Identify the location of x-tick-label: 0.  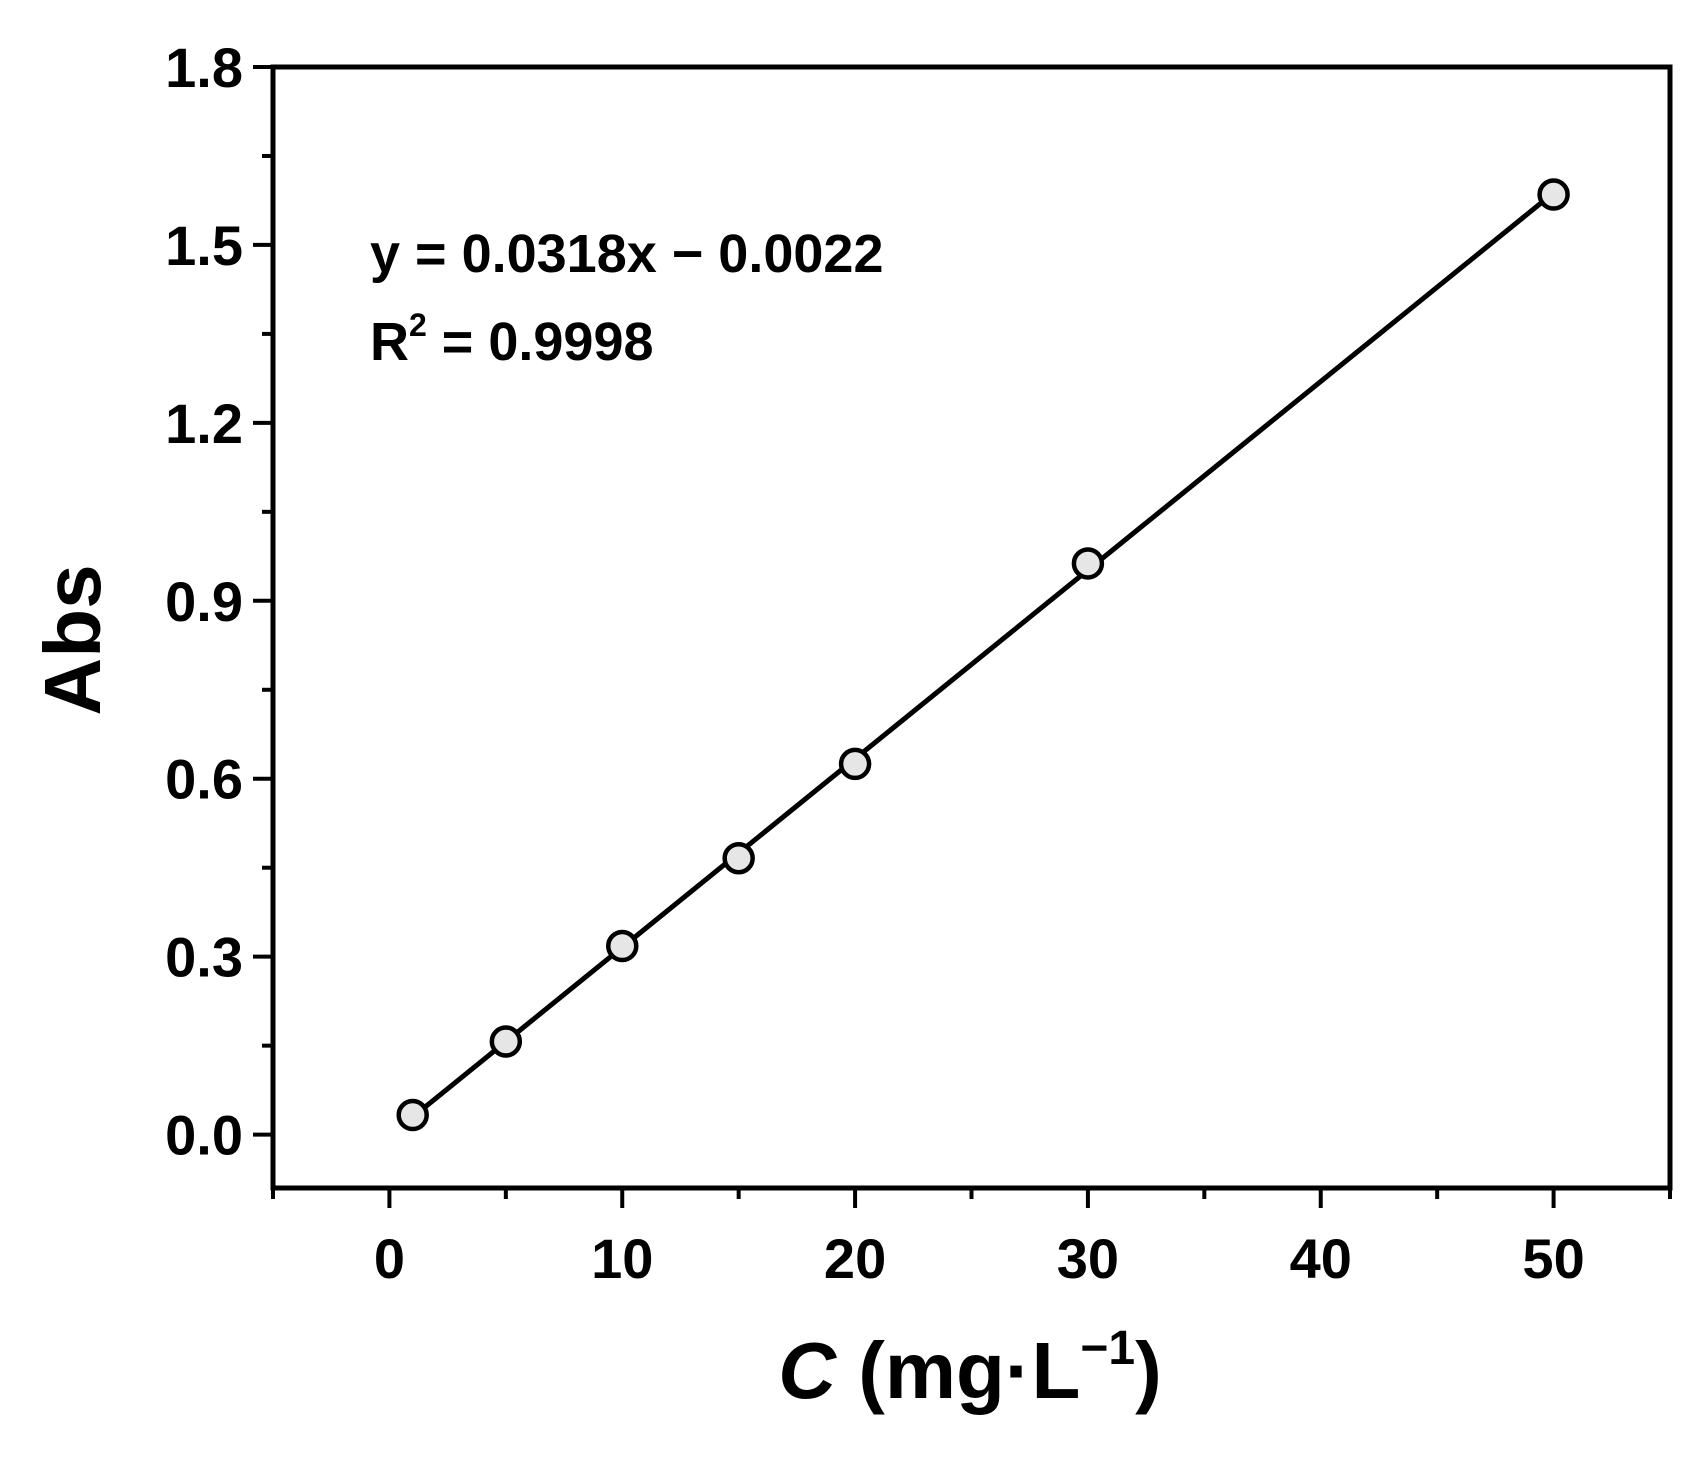
(389, 1258).